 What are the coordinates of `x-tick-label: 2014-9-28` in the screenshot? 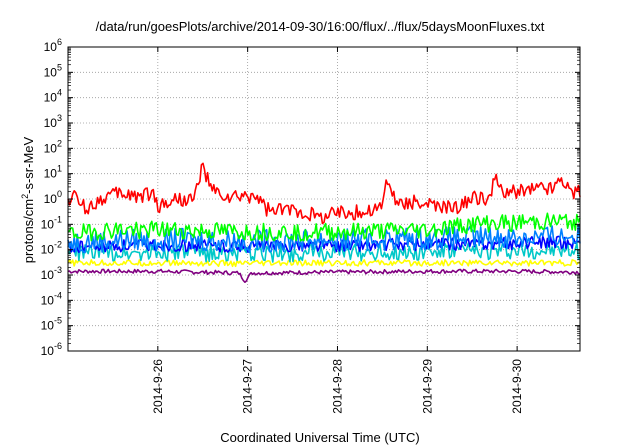 It's located at (337, 386).